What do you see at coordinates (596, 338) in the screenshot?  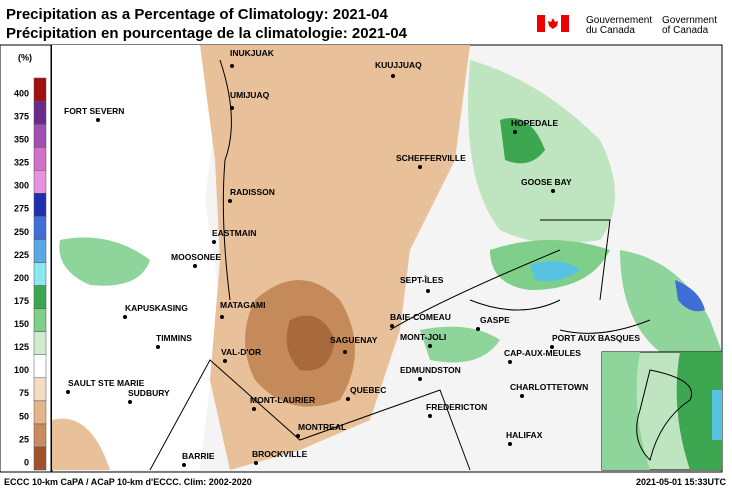 I see `city-label: PORT AUX BASQUES` at bounding box center [596, 338].